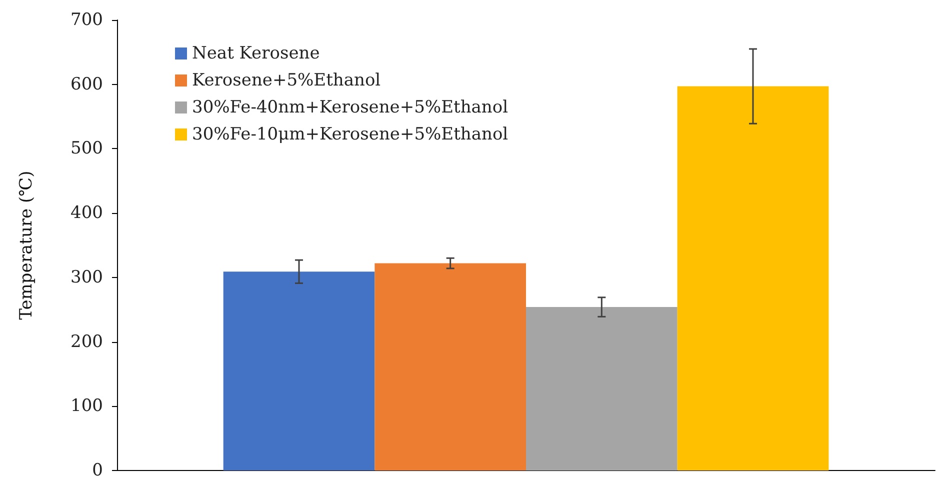 The width and height of the screenshot is (949, 479). I want to click on y-tick-label: 400, so click(86, 213).